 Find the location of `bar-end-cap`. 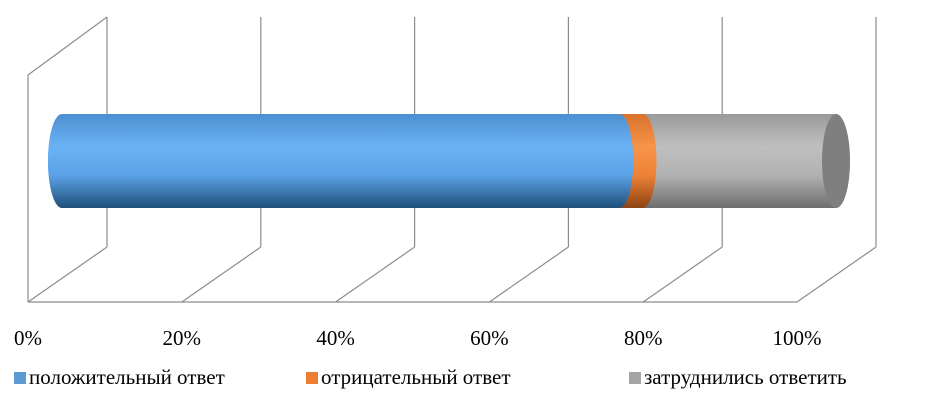

bar-end-cap is located at coordinates (836, 161).